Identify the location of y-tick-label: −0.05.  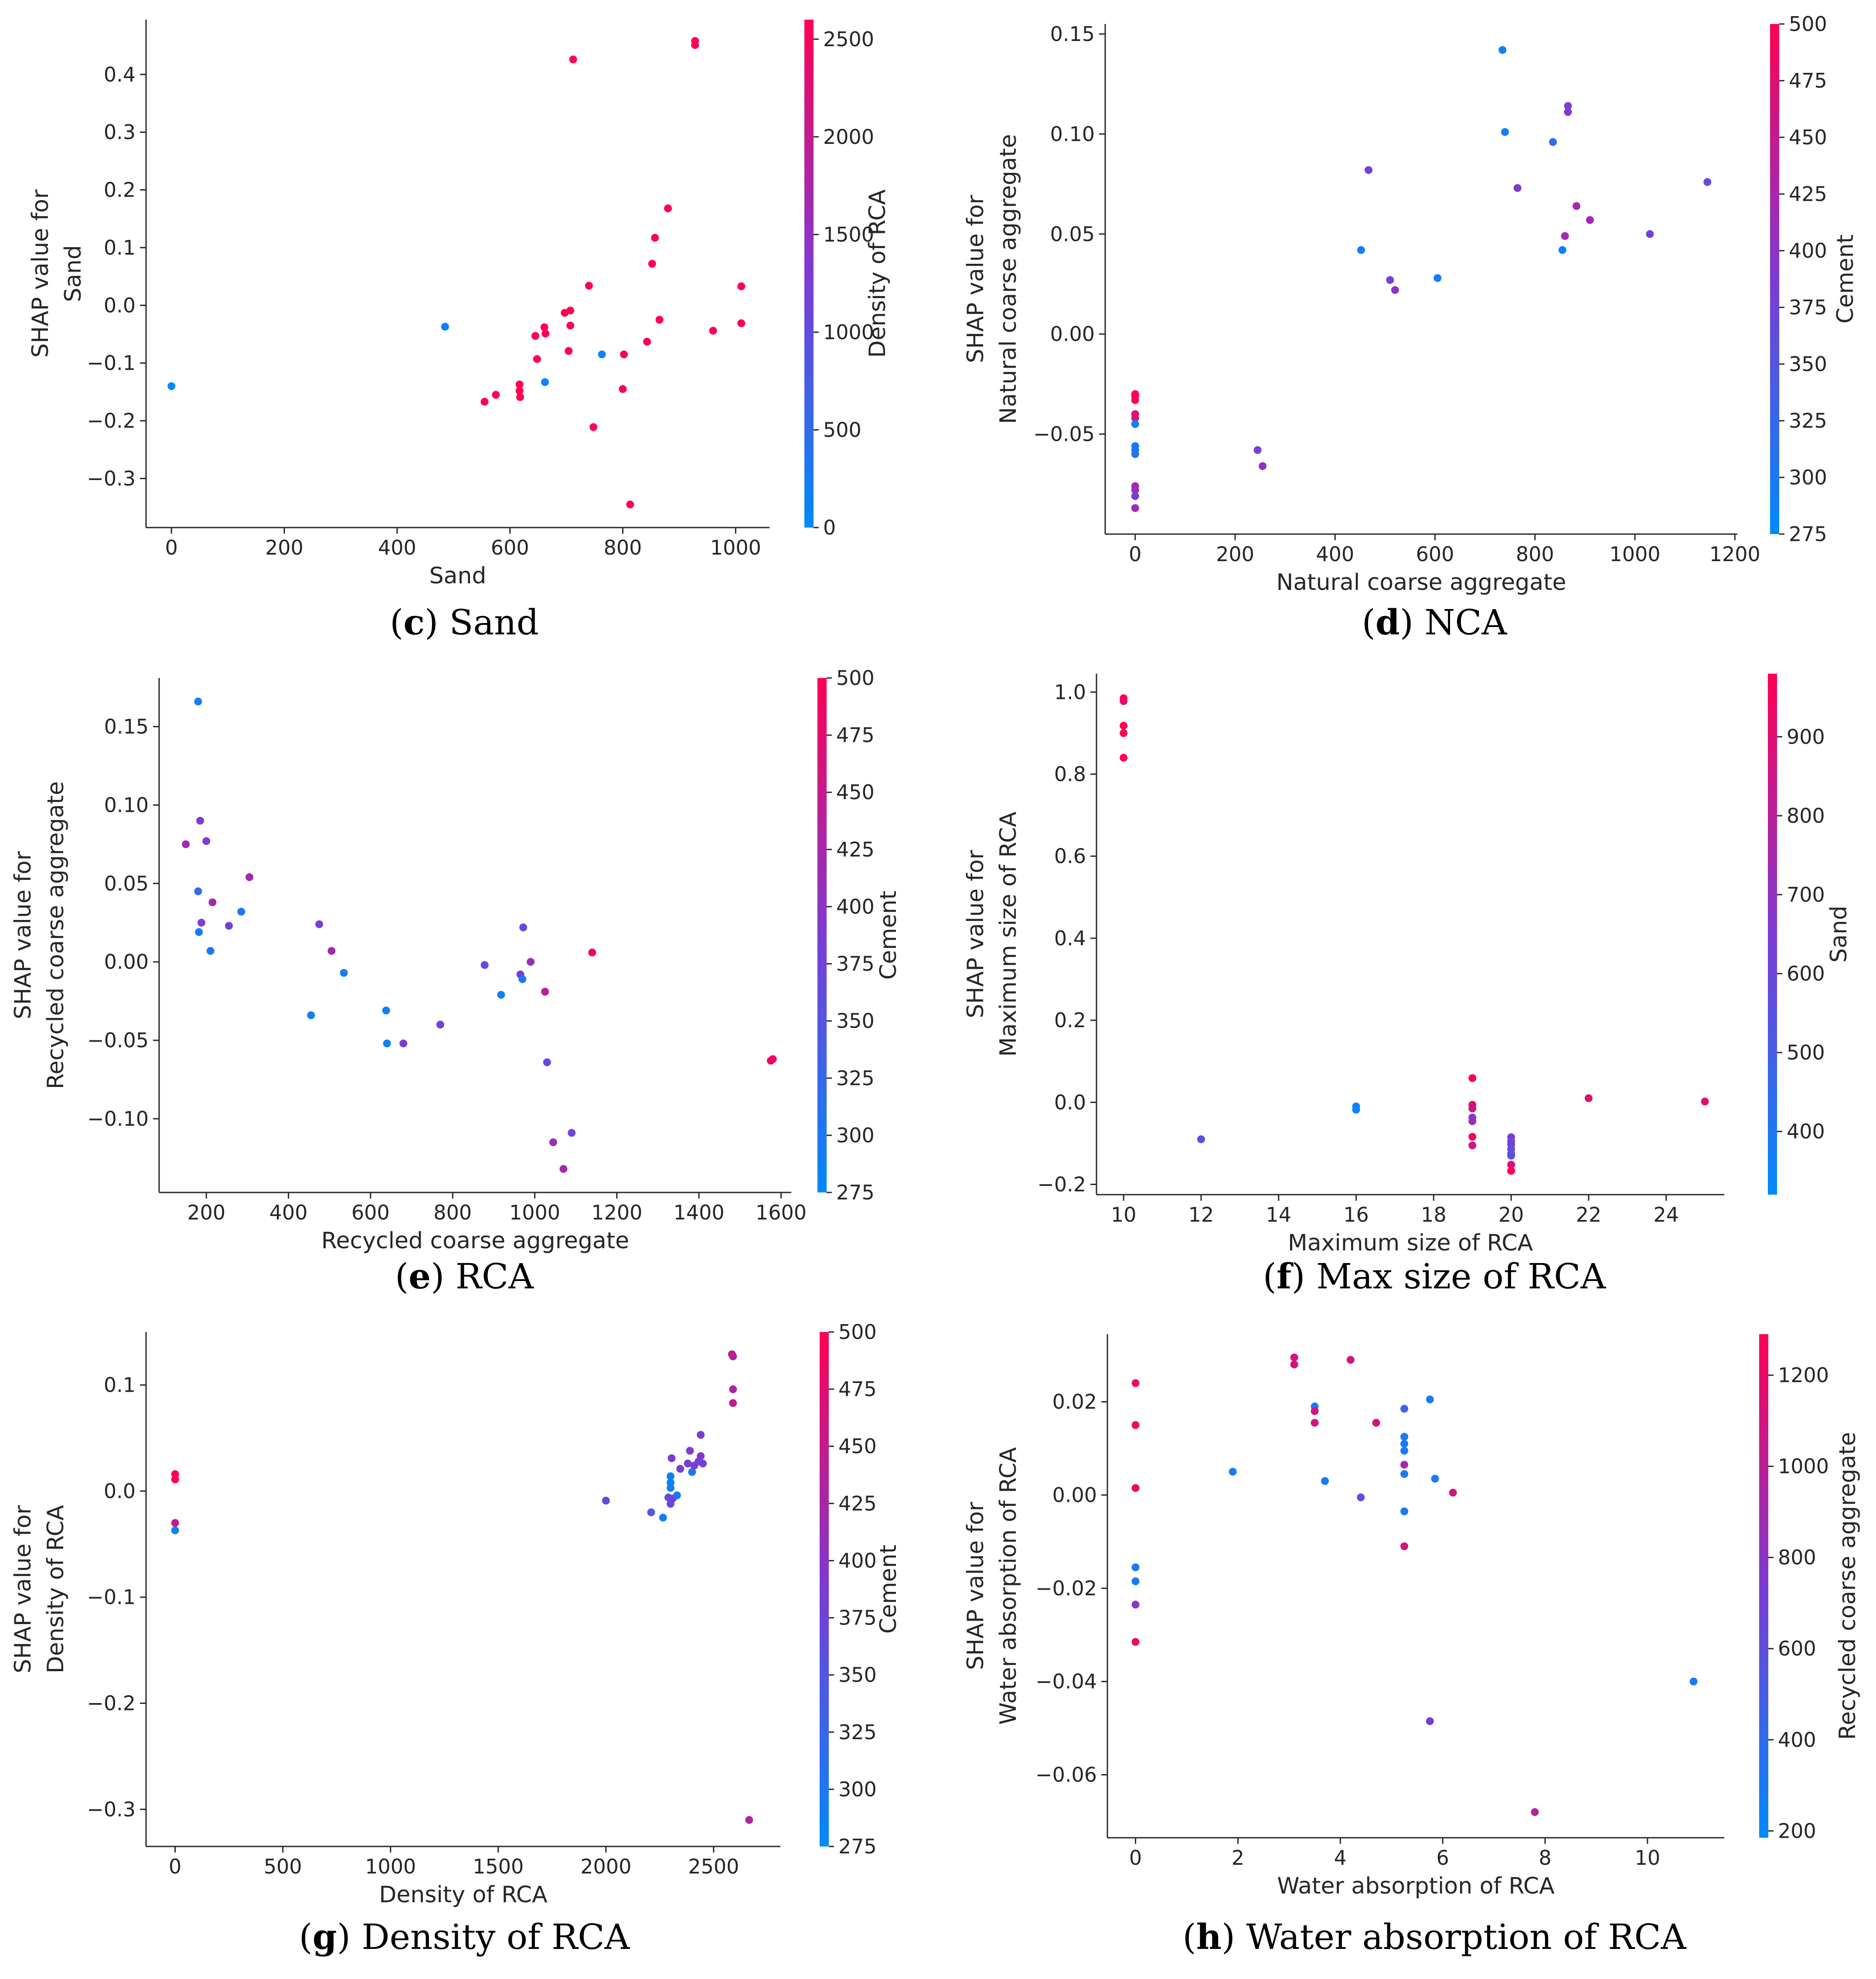
(118, 1040).